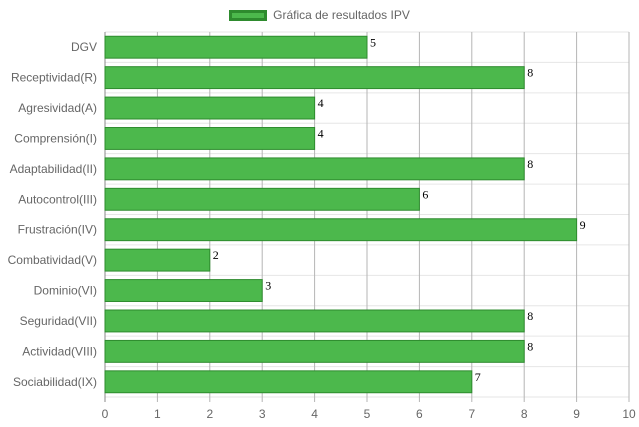 This screenshot has height=427, width=639. I want to click on value-label: 5, so click(373, 42).